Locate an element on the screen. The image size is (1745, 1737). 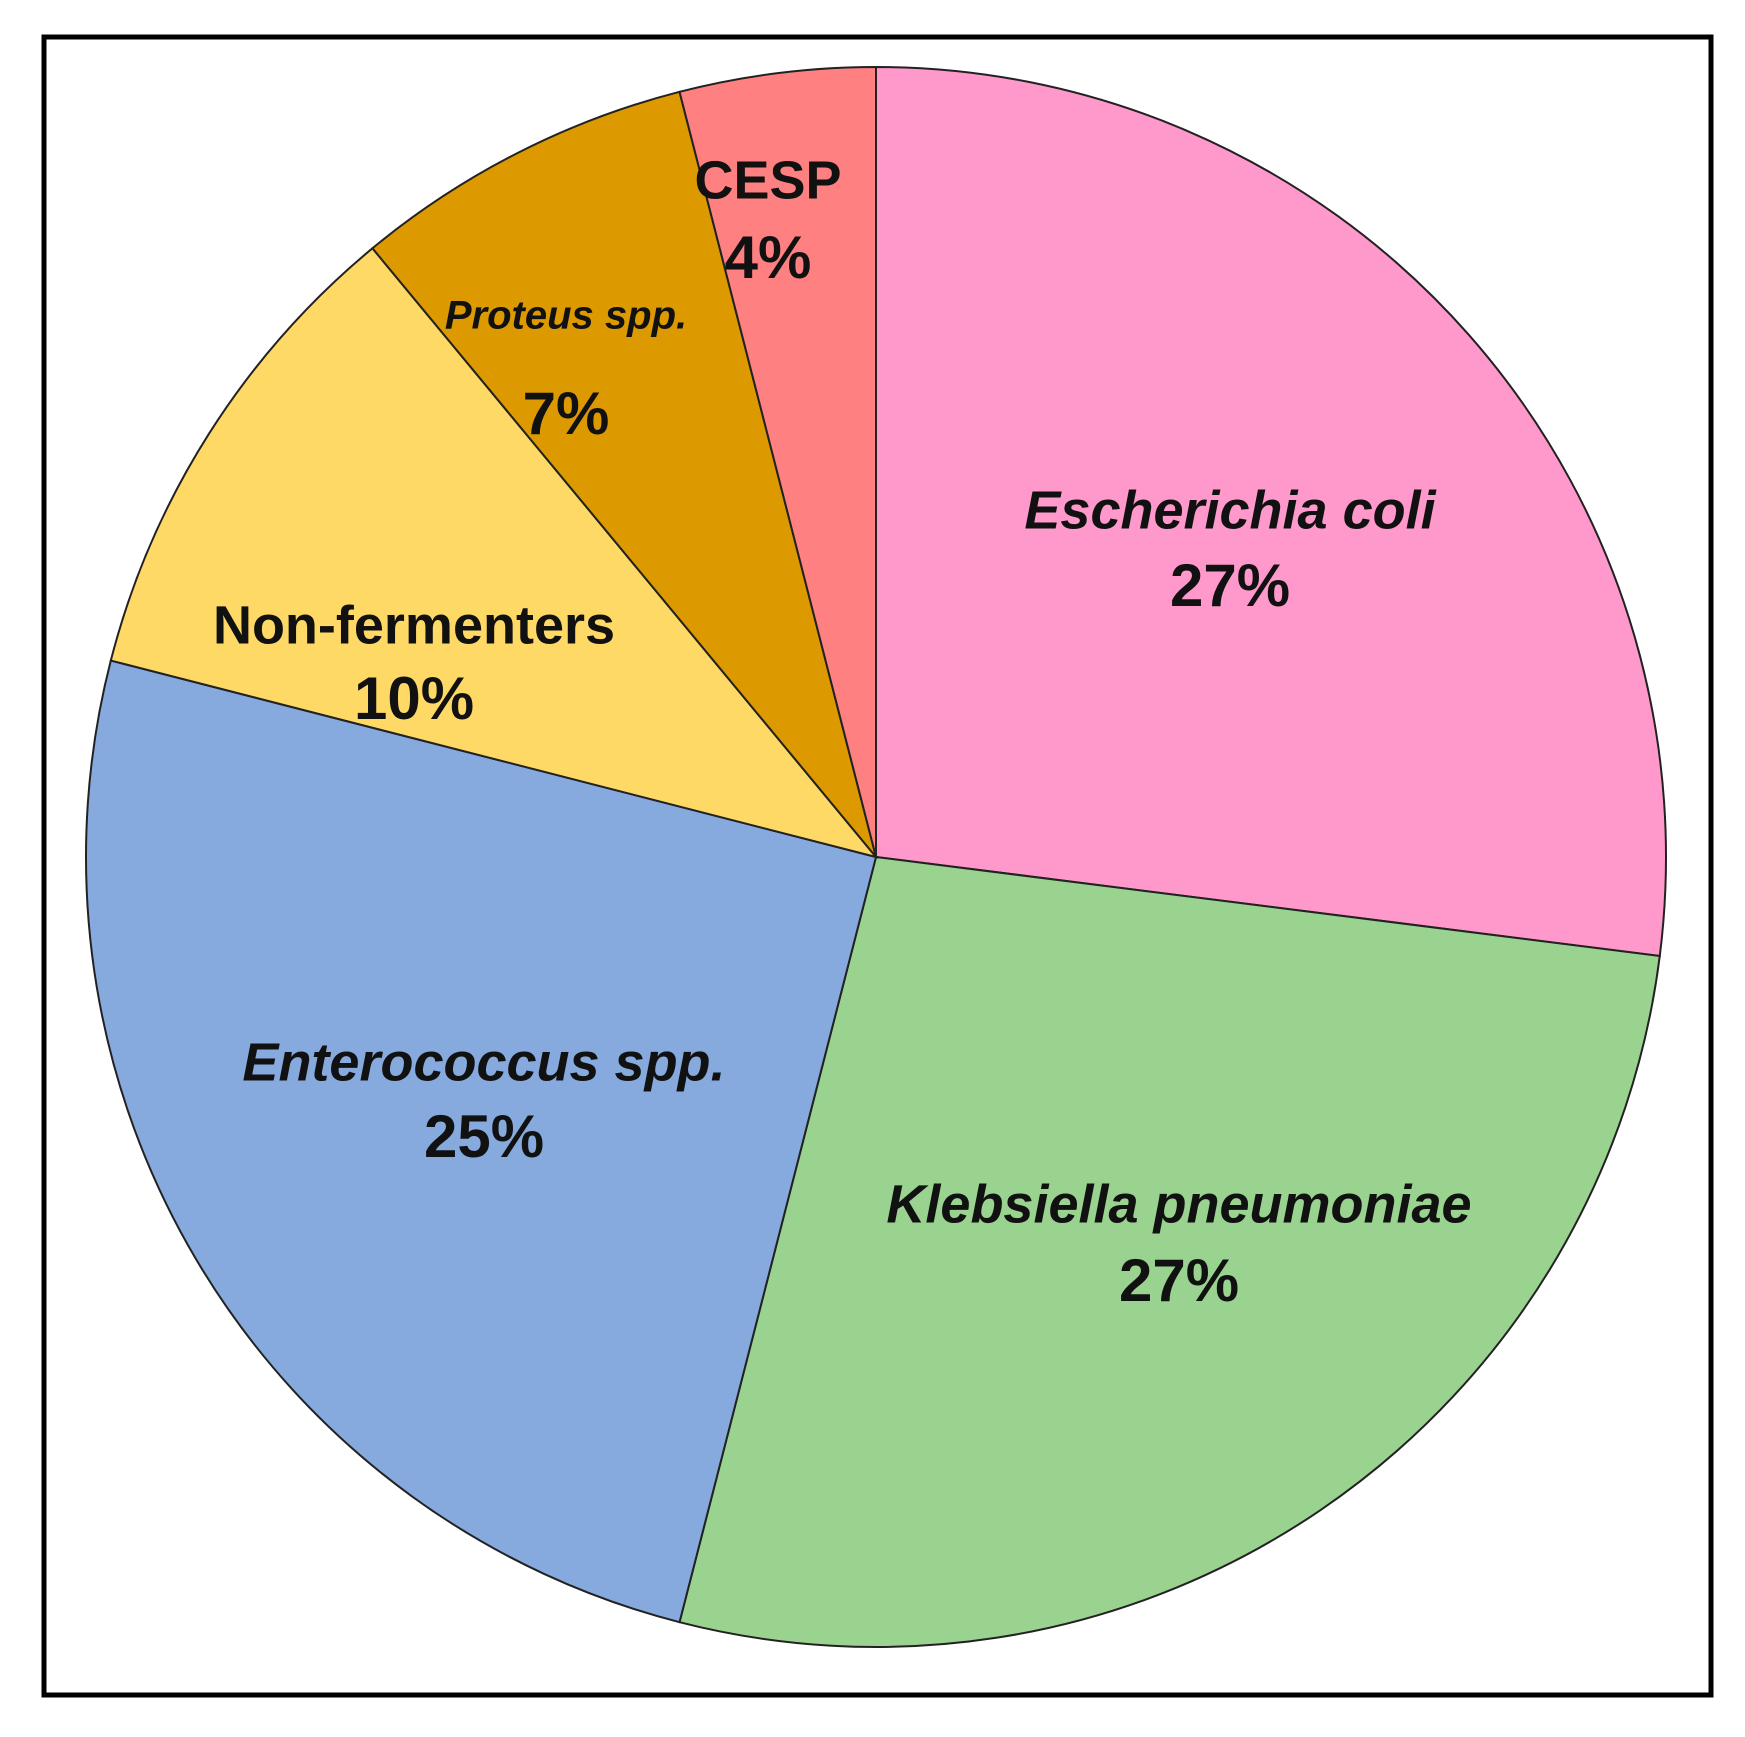
slice-label: Non-fermenters is located at coordinates (414, 625).